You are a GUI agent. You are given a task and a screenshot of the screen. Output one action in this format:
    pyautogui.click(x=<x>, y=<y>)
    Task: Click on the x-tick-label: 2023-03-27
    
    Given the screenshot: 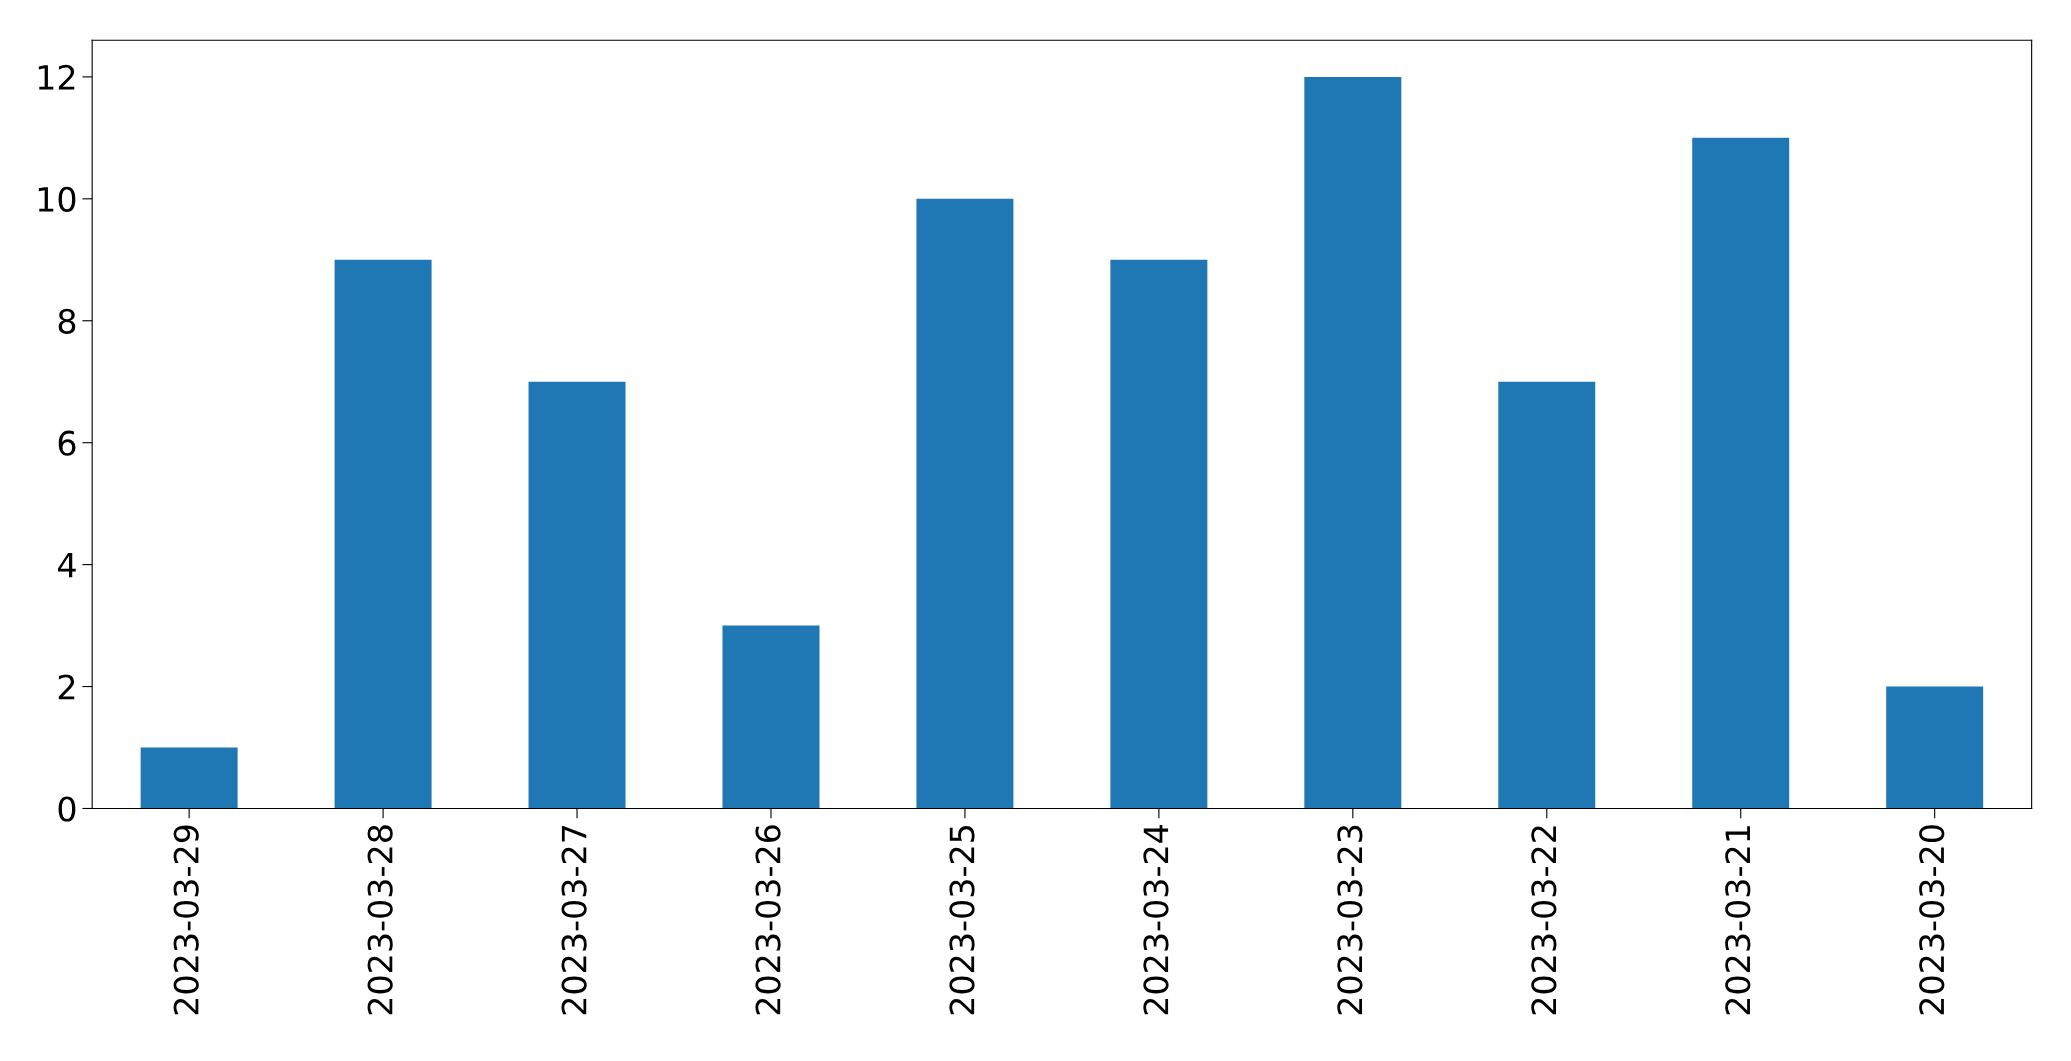 What is the action you would take?
    pyautogui.click(x=574, y=920)
    